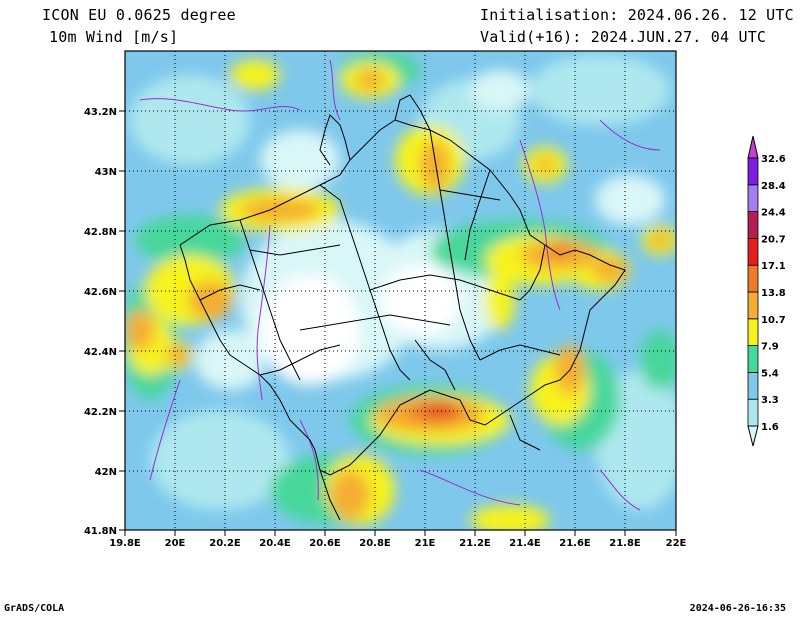 The width and height of the screenshot is (800, 618). What do you see at coordinates (773, 239) in the screenshot?
I see `colorbar-label: 20.7` at bounding box center [773, 239].